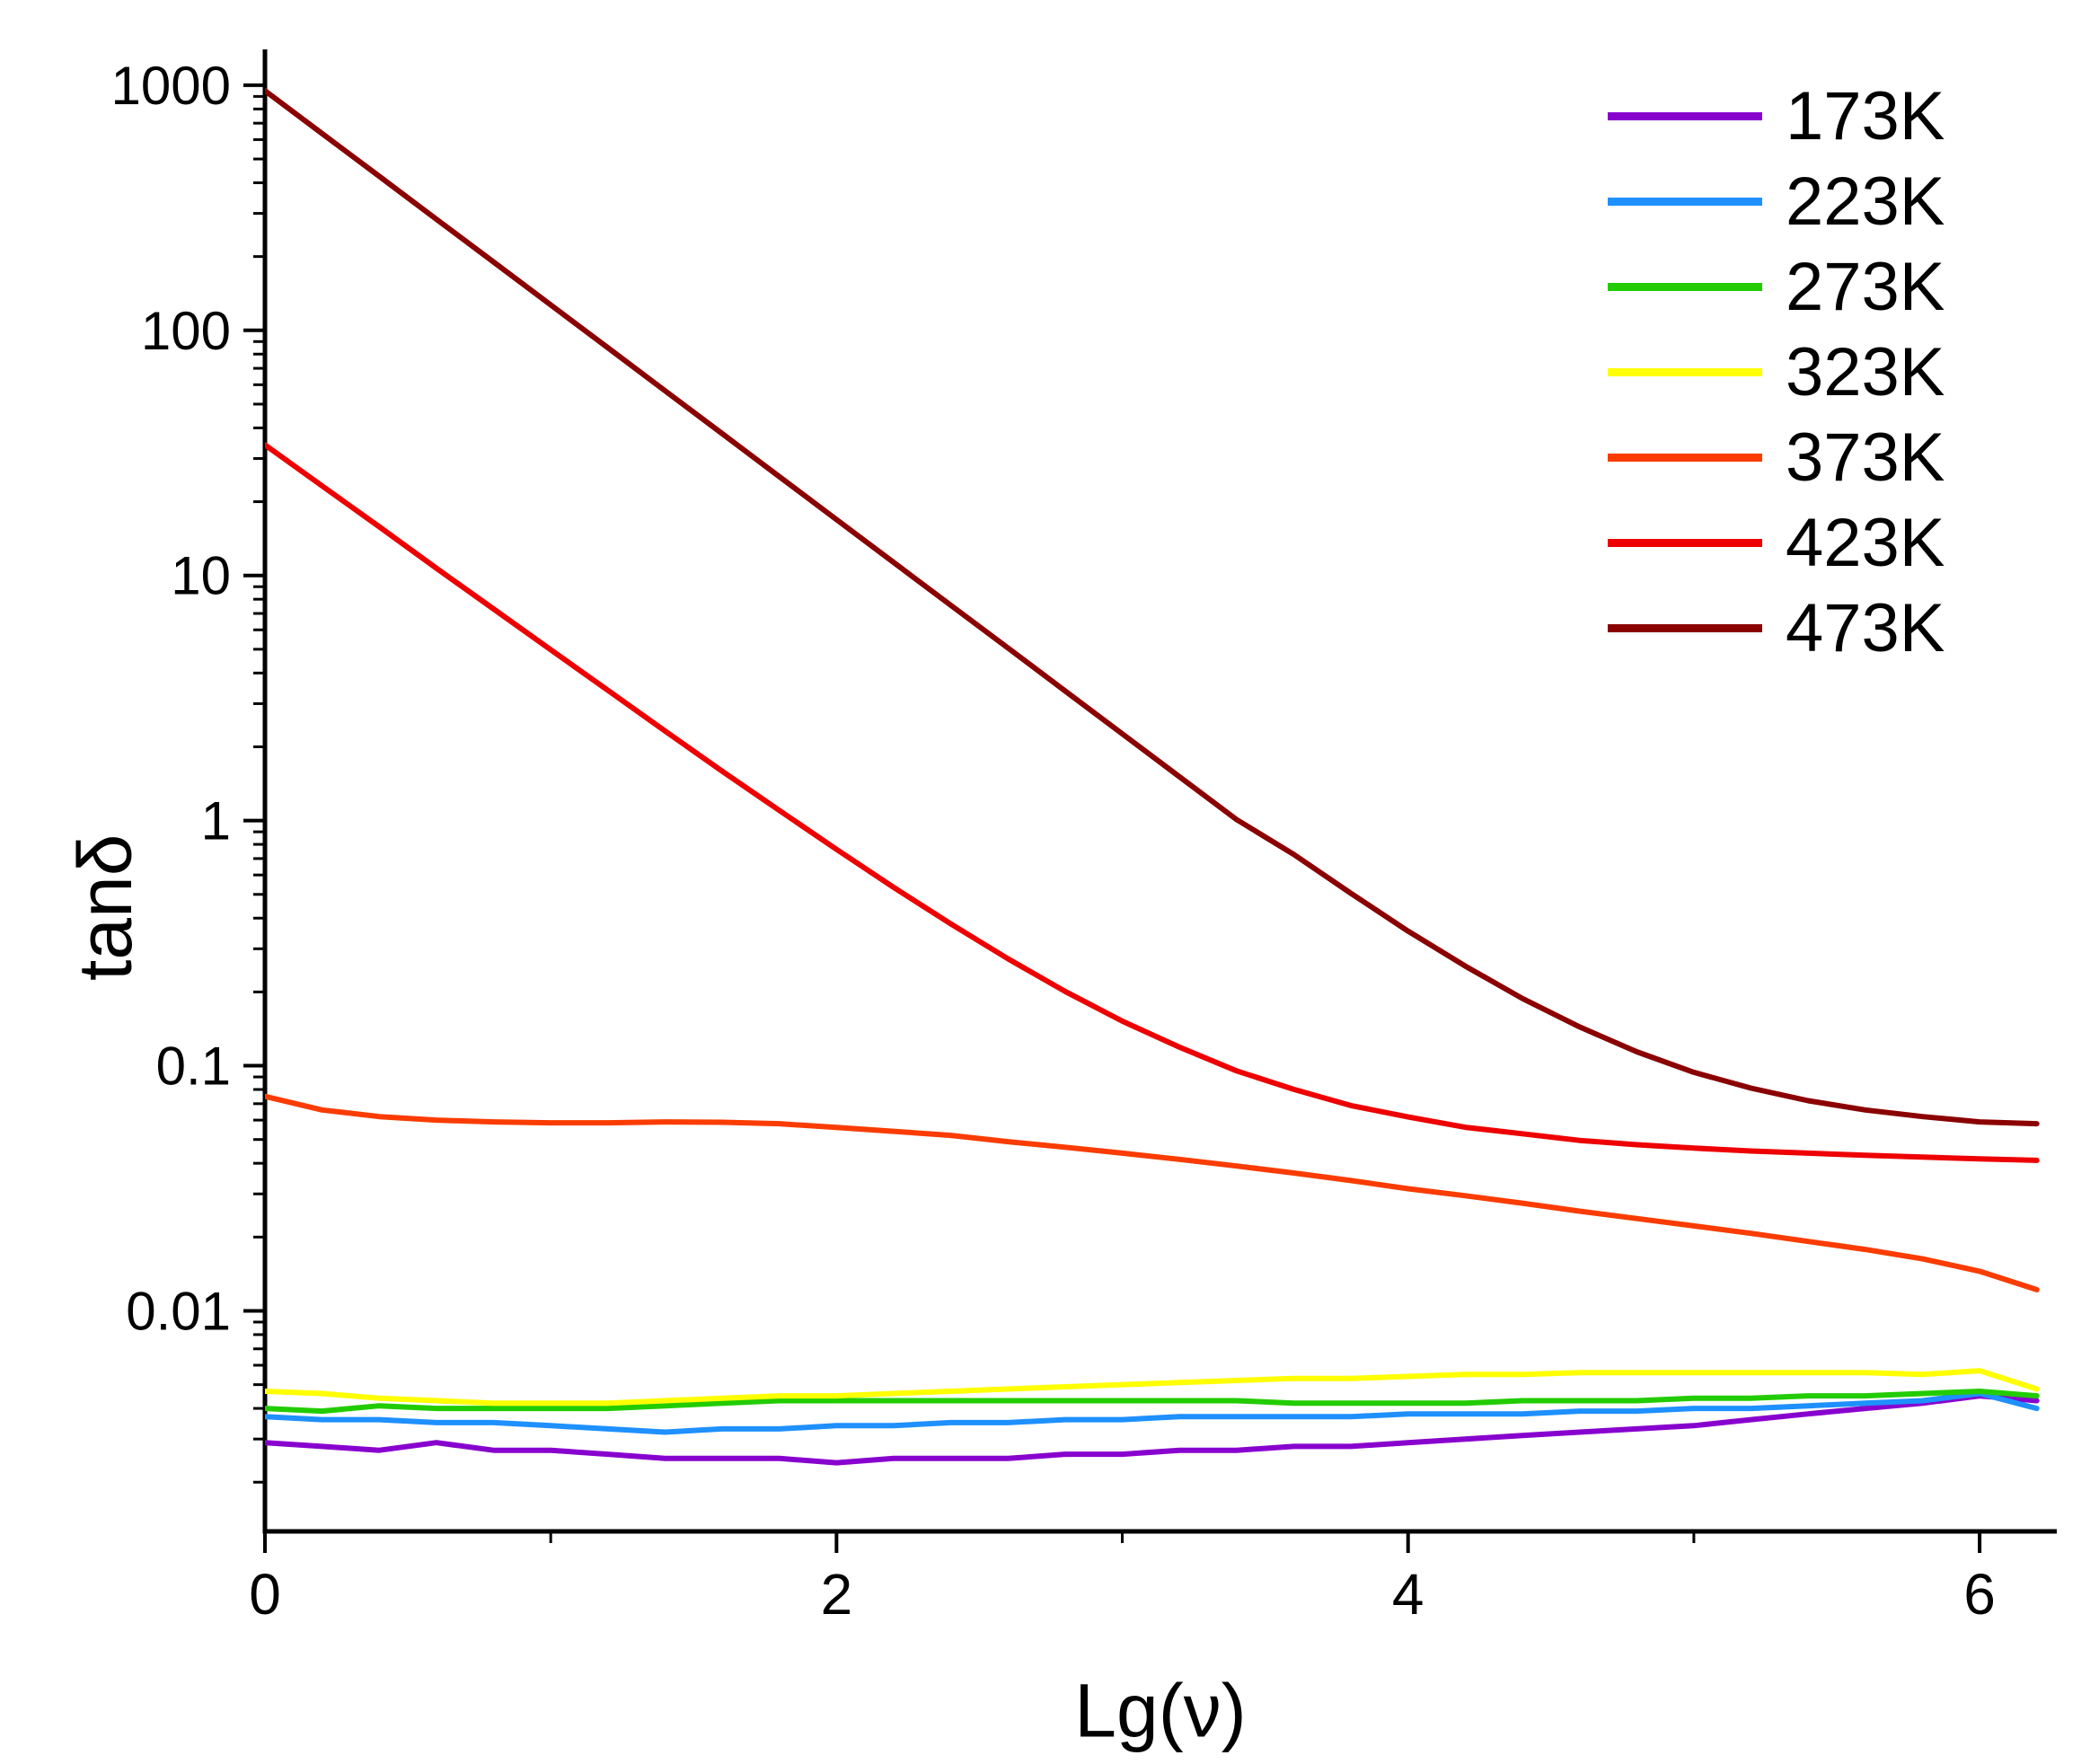  I want to click on y-tick-label: 10, so click(201, 576).